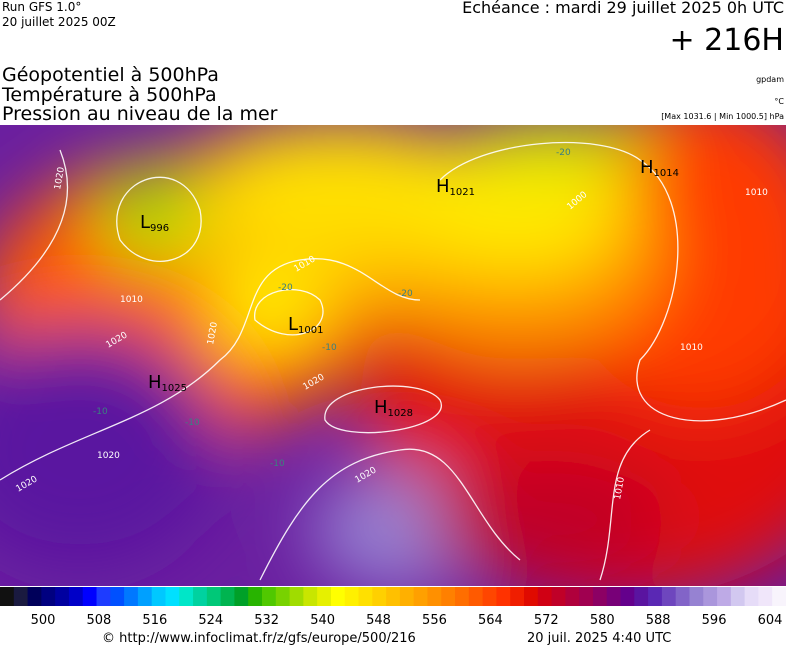 The height and width of the screenshot is (648, 786). What do you see at coordinates (41, 7) in the screenshot?
I see `run: Run GFS 1.0°` at bounding box center [41, 7].